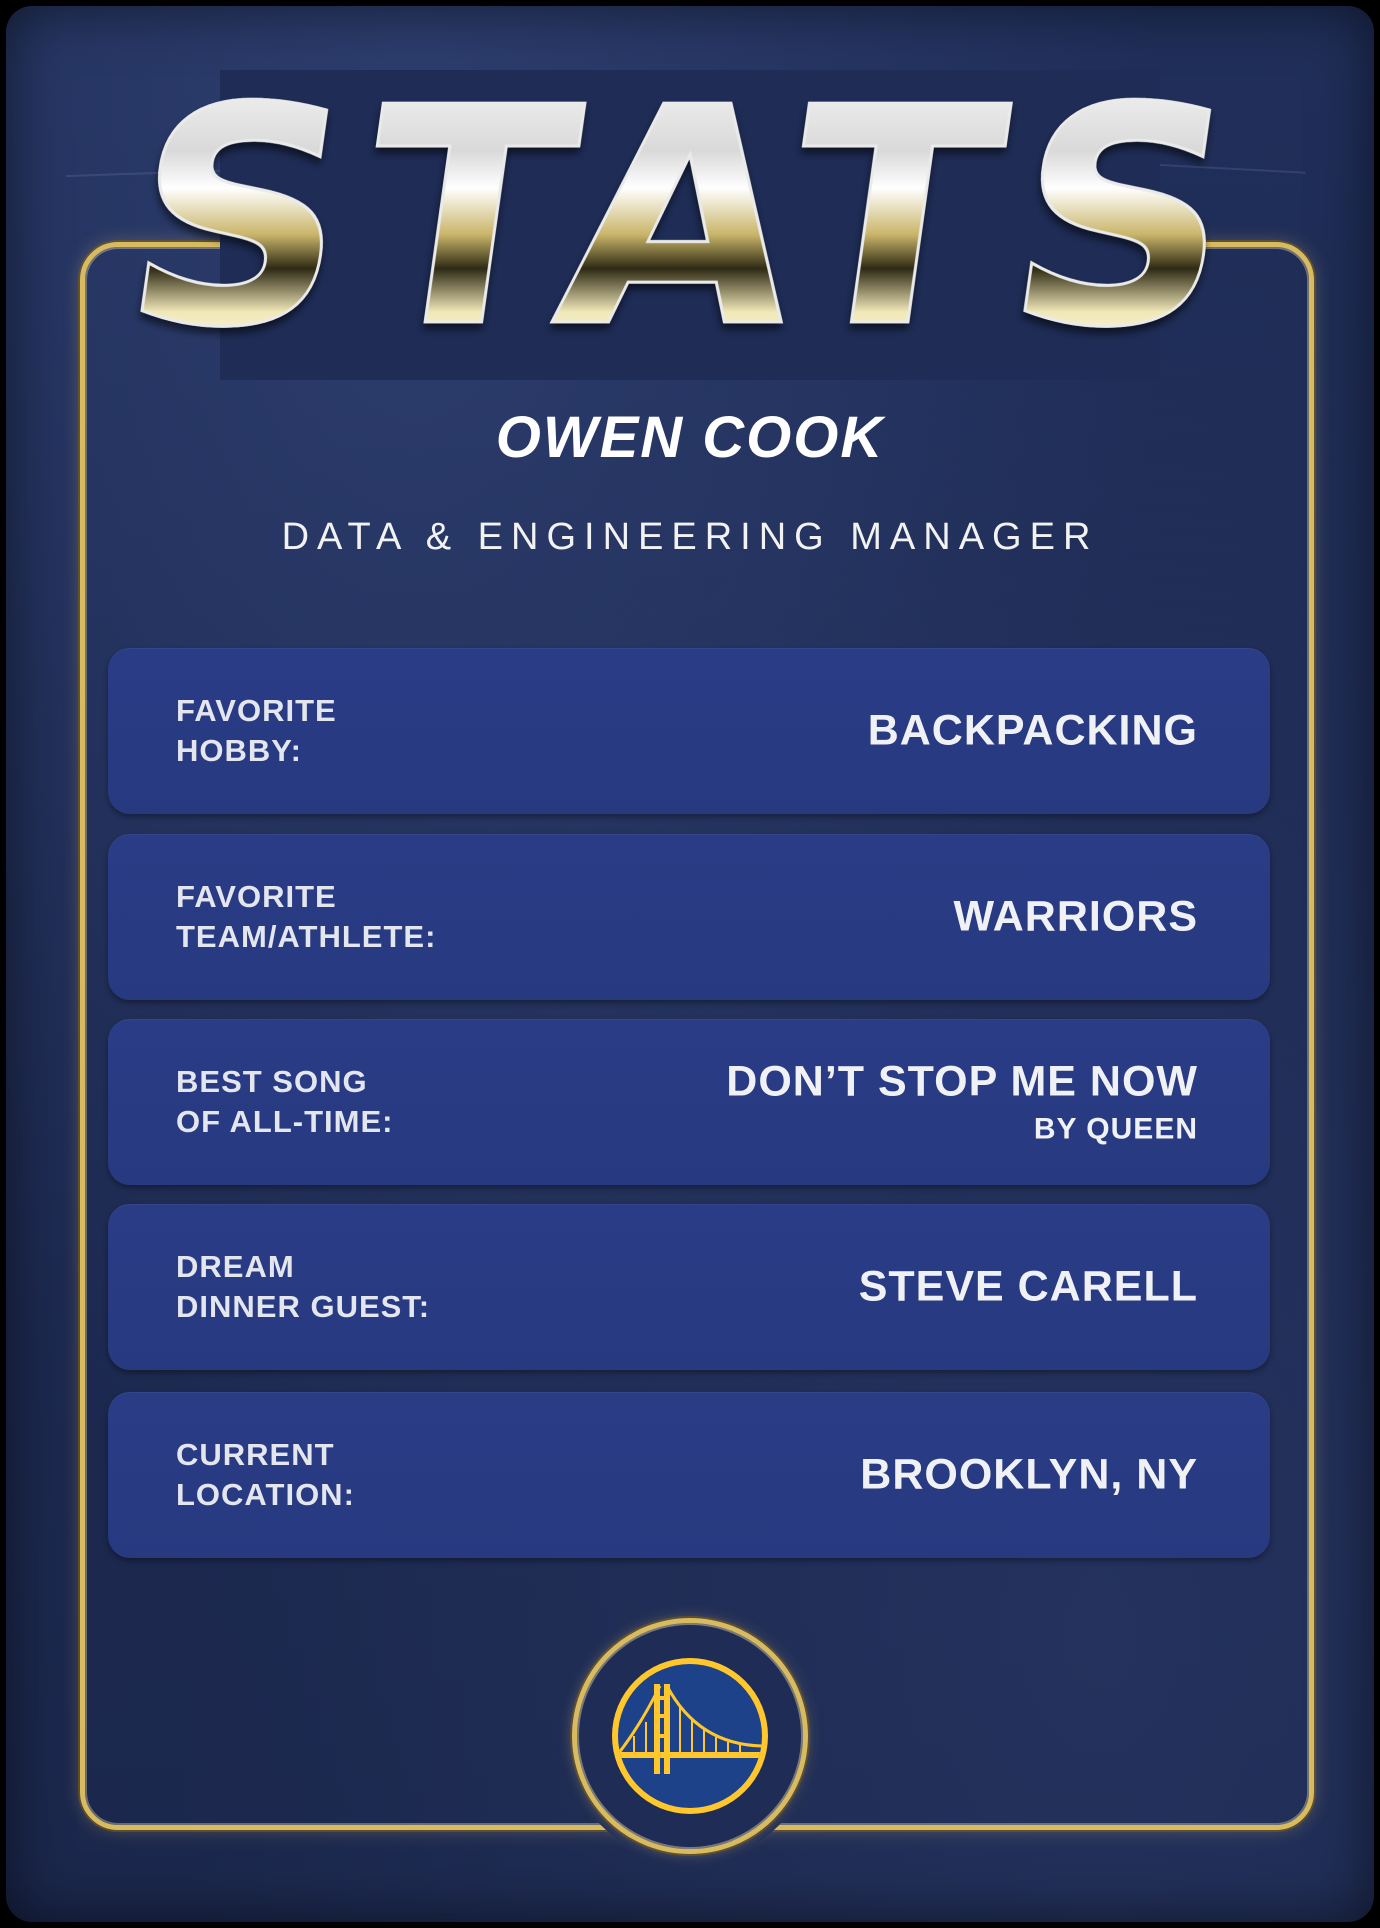 This screenshot has height=1928, width=1380. I want to click on stat-value-text: BROOKLYN, NY, so click(1029, 1474).